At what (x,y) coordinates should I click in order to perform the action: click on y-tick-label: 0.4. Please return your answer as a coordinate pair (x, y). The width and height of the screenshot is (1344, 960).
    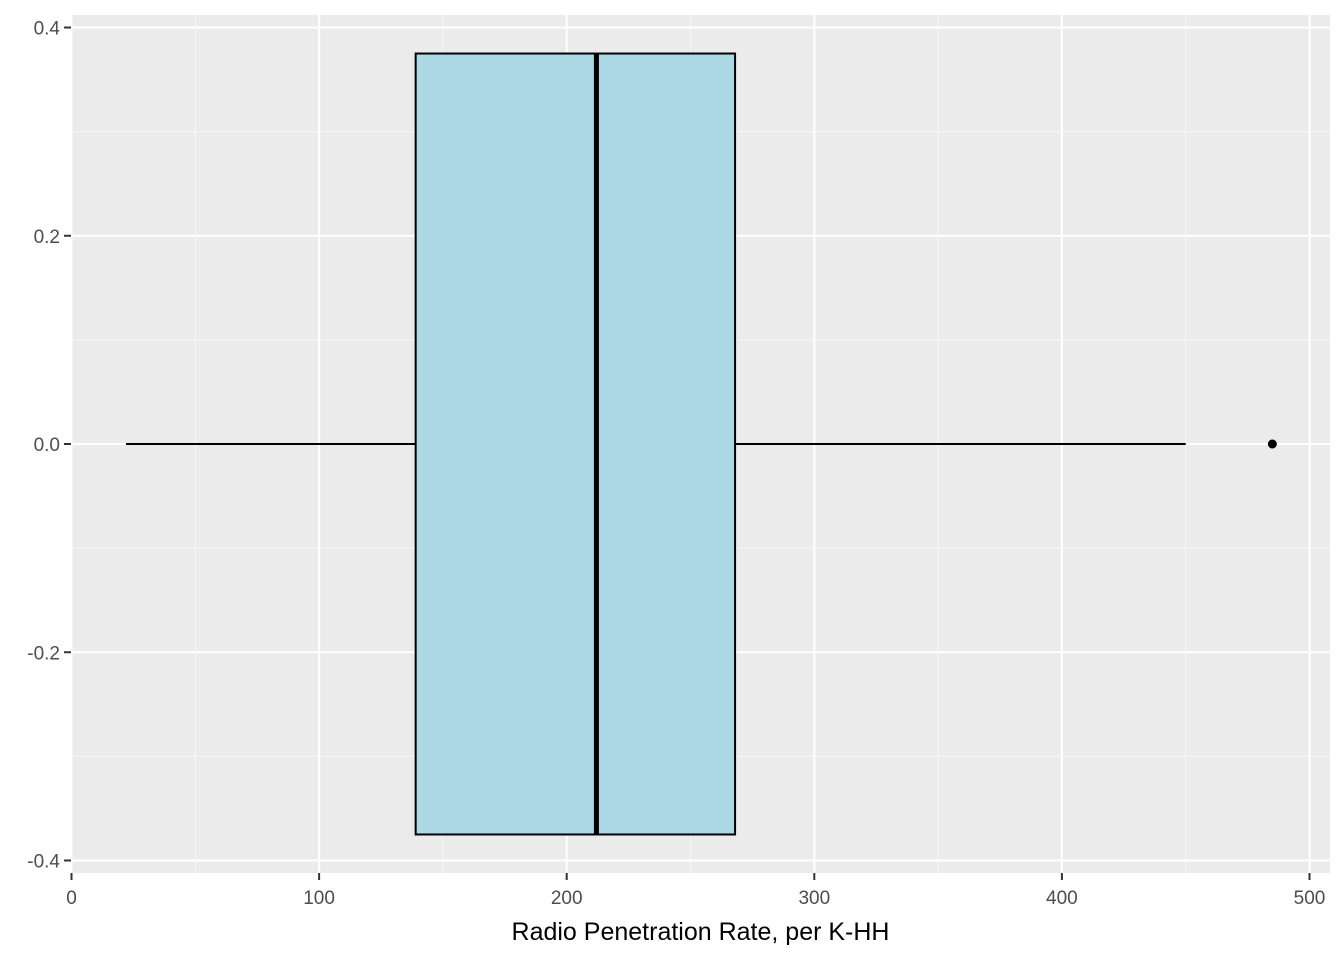
    Looking at the image, I should click on (47, 29).